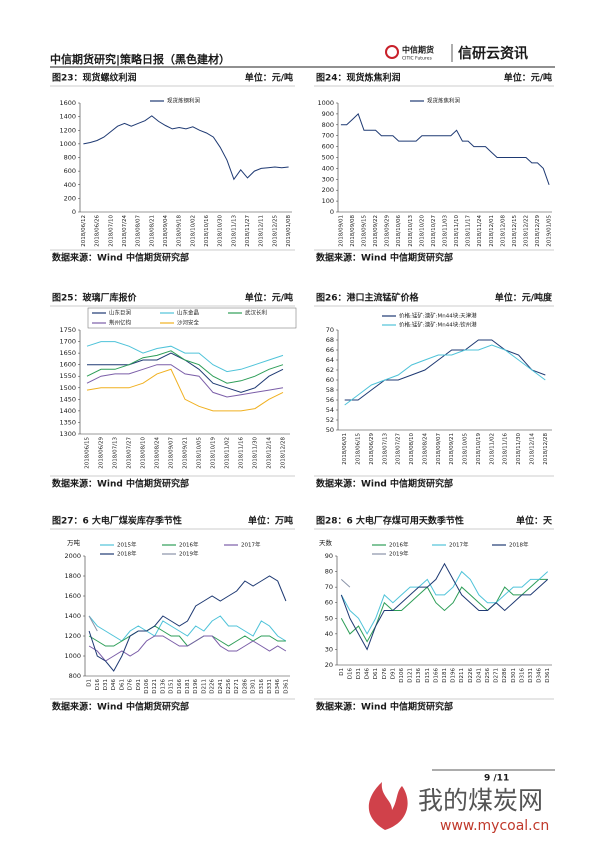 The width and height of the screenshot is (595, 842). What do you see at coordinates (269, 298) in the screenshot?
I see `figure-unit: 单位：元/吨` at bounding box center [269, 298].